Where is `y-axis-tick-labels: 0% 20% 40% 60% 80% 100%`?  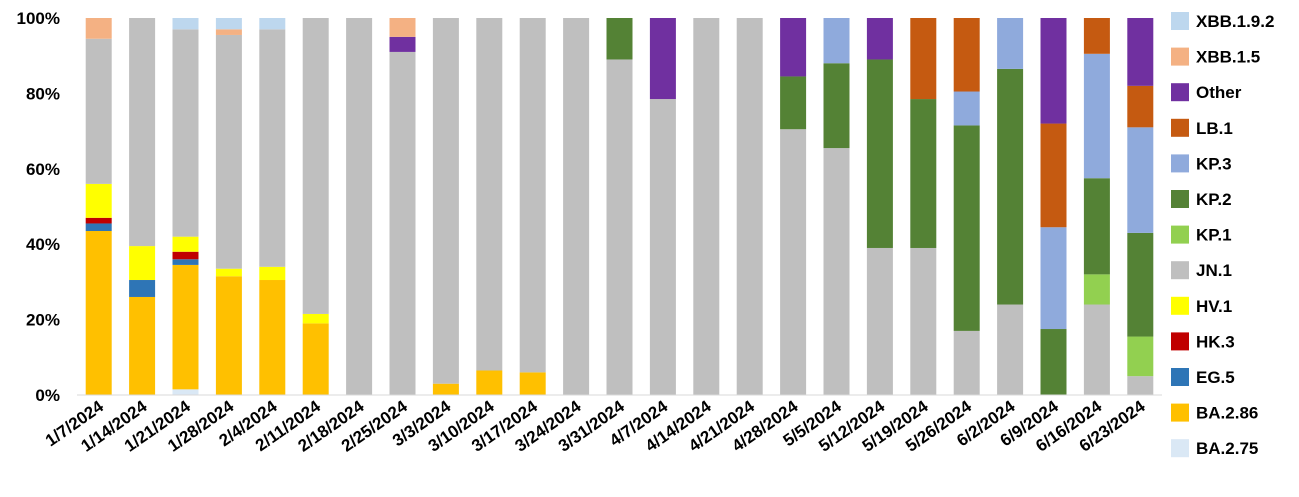
y-axis-tick-labels: 0% 20% 40% 60% 80% 100% is located at coordinates (38, 207).